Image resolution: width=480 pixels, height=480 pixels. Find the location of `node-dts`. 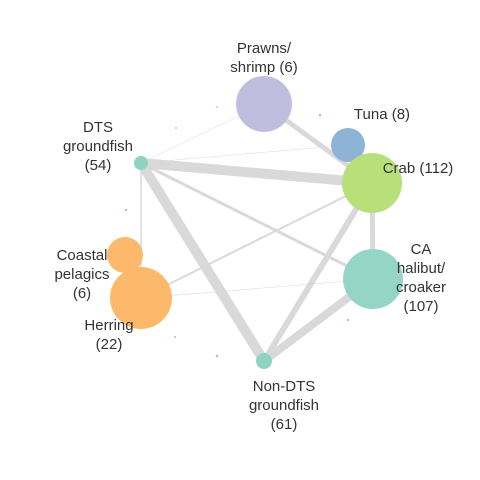

node-dts is located at coordinates (141, 163).